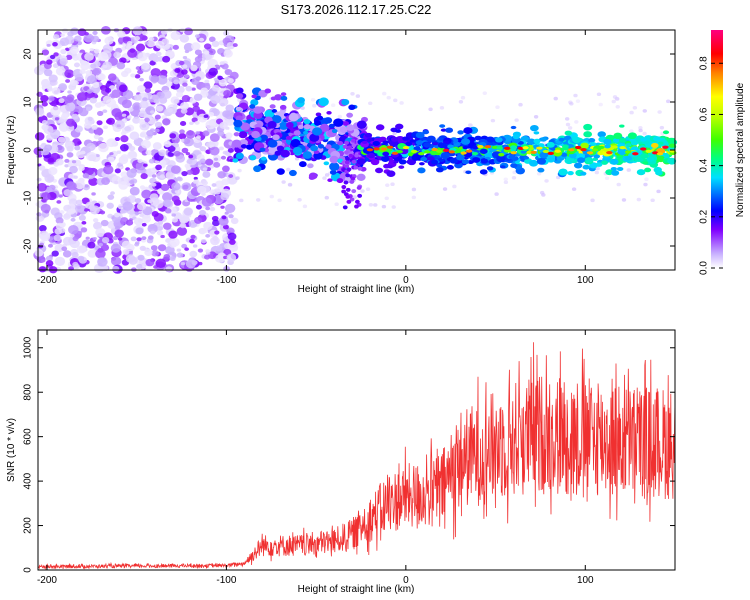 The image size is (750, 600). Describe the element at coordinates (28, 197) in the screenshot. I see `y-tick-label: -10` at that location.